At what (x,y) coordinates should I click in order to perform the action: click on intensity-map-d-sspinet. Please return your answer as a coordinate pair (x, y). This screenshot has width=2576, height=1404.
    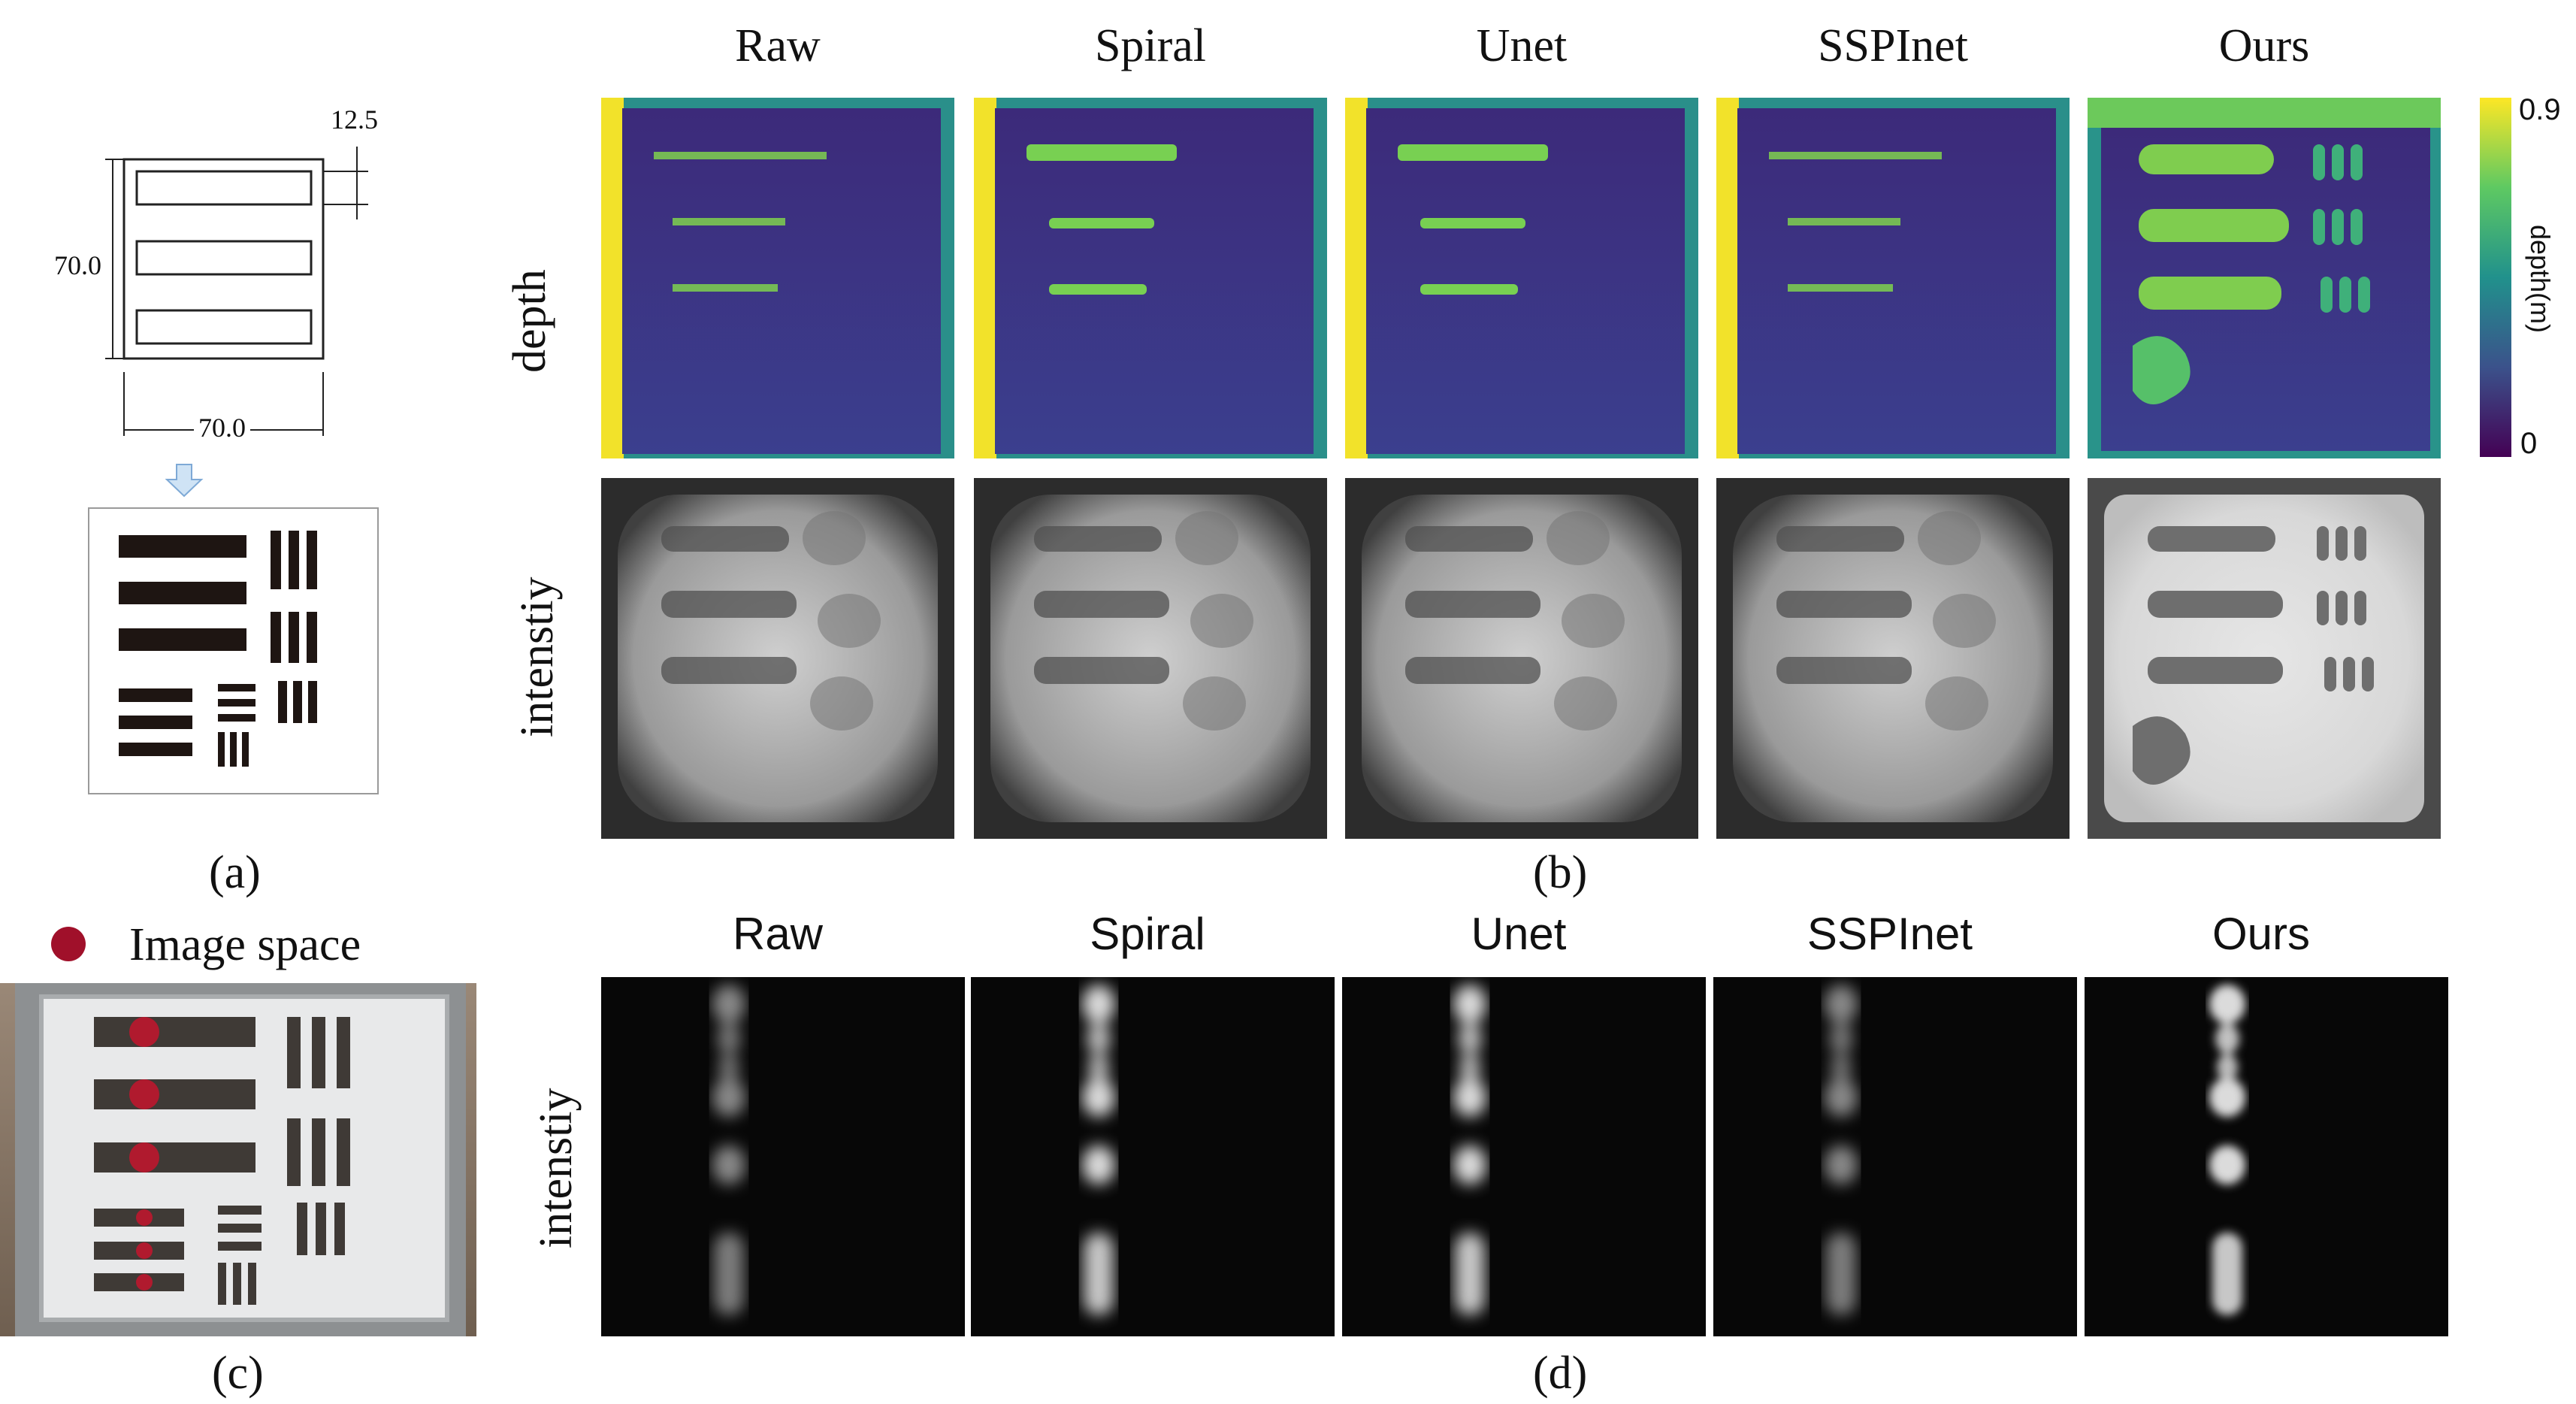
    Looking at the image, I should click on (1895, 1157).